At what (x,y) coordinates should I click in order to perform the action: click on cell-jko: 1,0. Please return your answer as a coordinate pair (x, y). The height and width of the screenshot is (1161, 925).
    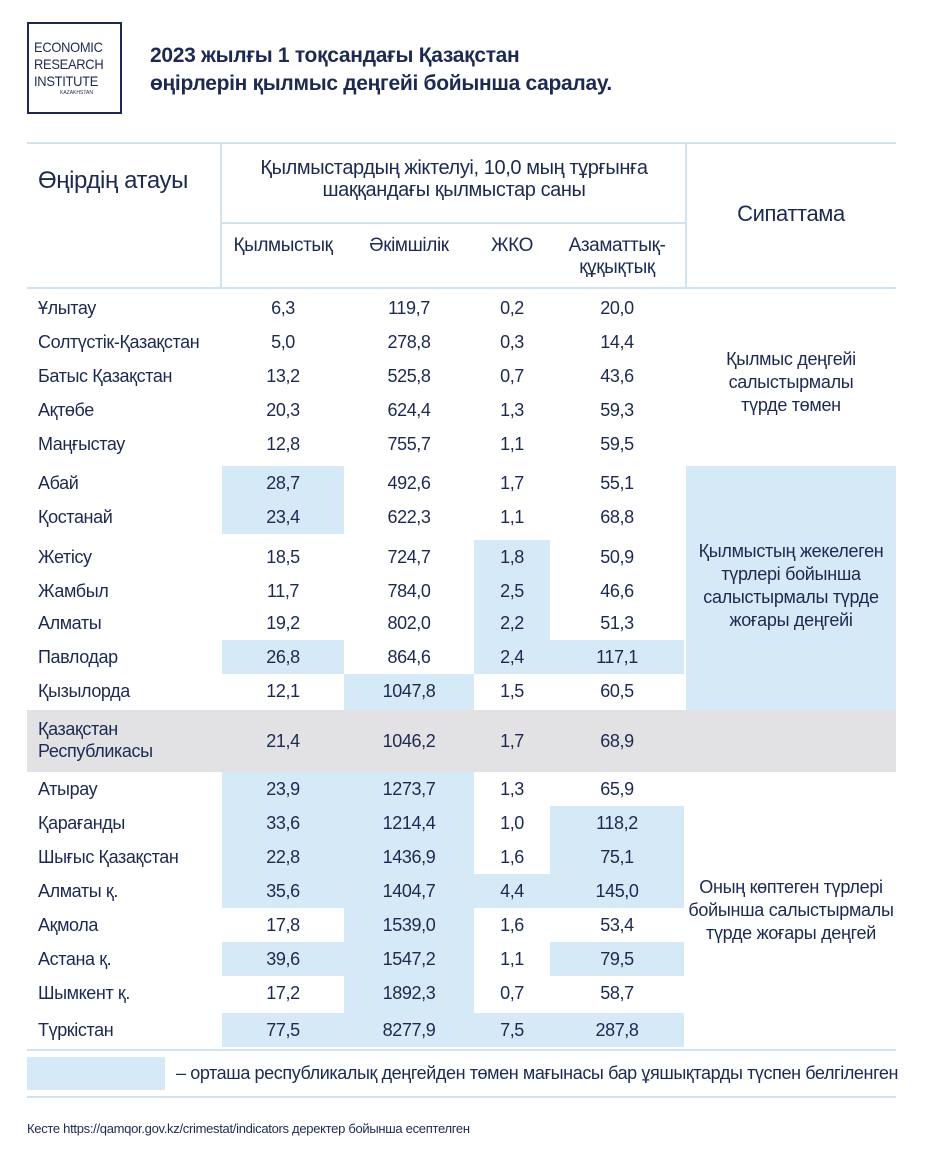
    Looking at the image, I should click on (512, 823).